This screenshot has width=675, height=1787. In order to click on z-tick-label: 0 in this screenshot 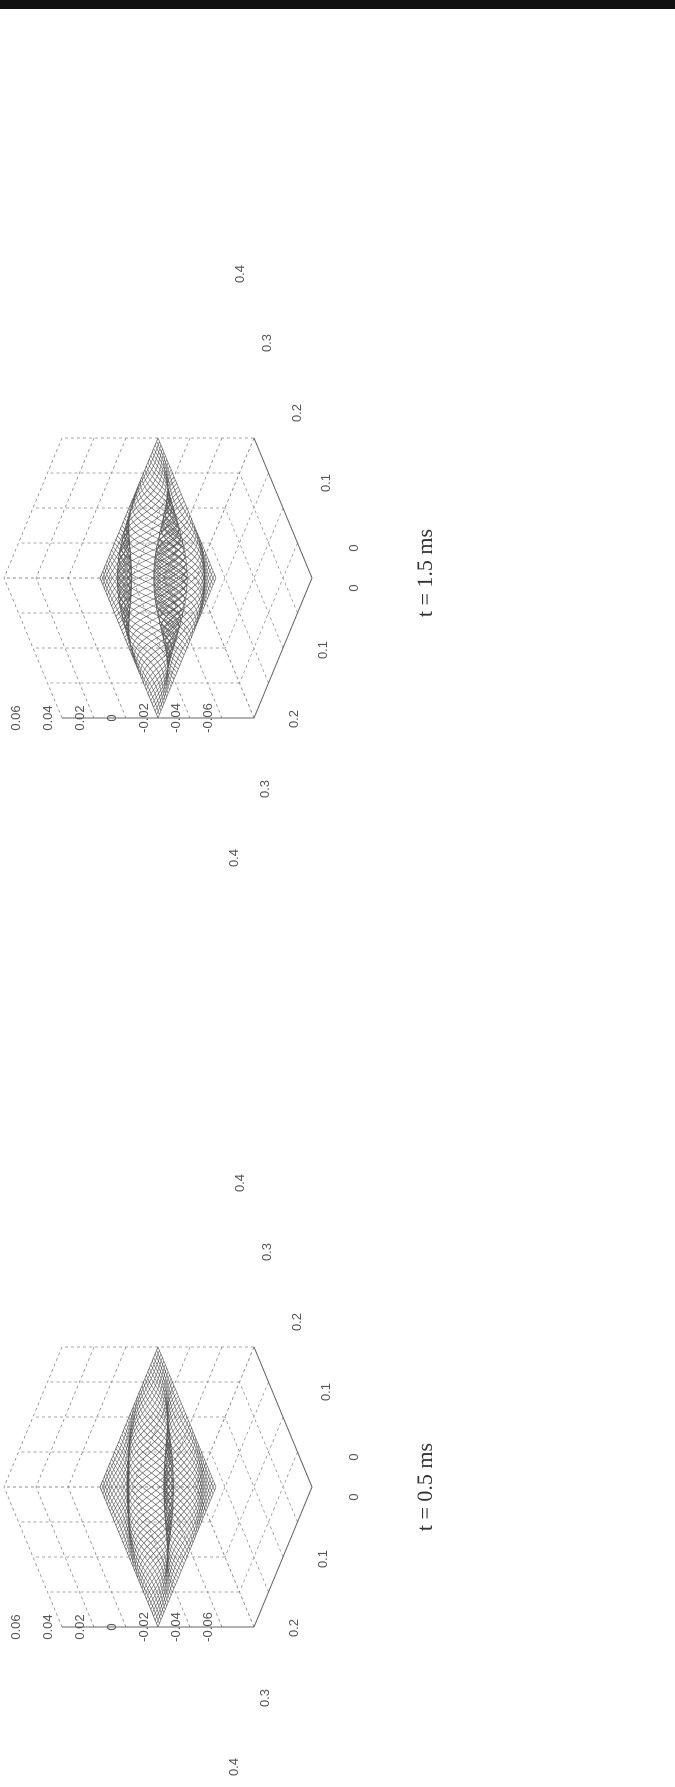, I will do `click(111, 717)`.